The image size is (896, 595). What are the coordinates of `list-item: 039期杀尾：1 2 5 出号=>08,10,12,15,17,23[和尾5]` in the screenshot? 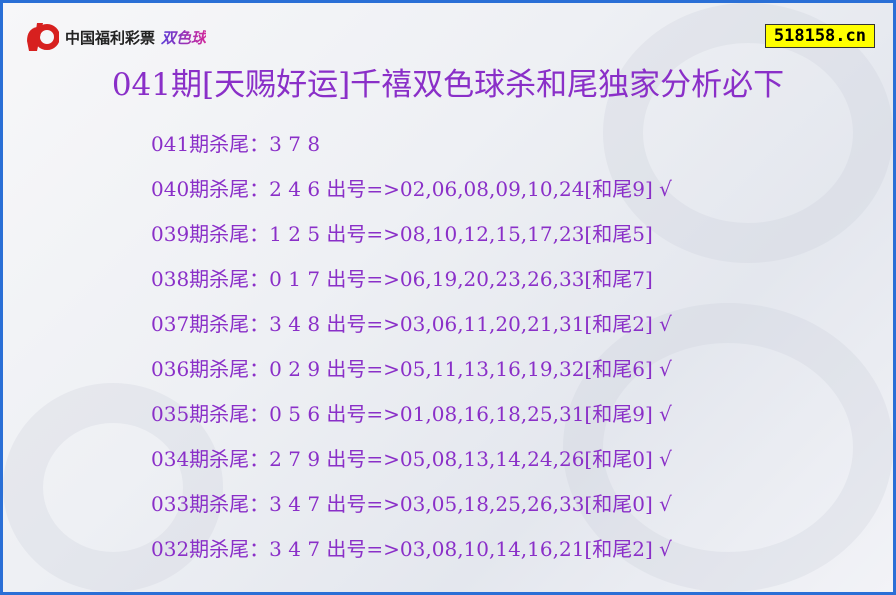 It's located at (402, 234).